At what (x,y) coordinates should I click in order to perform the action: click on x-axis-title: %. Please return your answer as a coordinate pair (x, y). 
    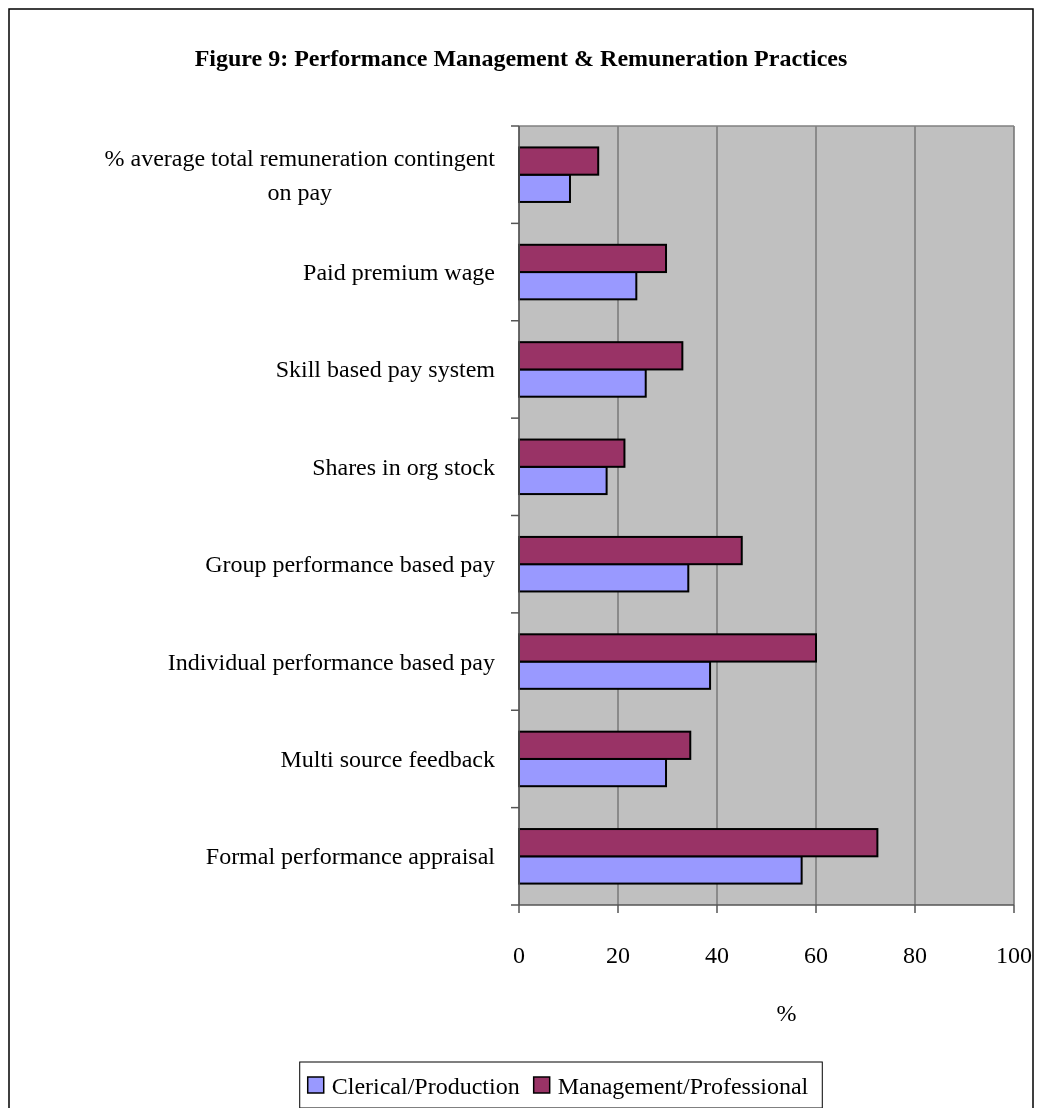
    Looking at the image, I should click on (786, 1013).